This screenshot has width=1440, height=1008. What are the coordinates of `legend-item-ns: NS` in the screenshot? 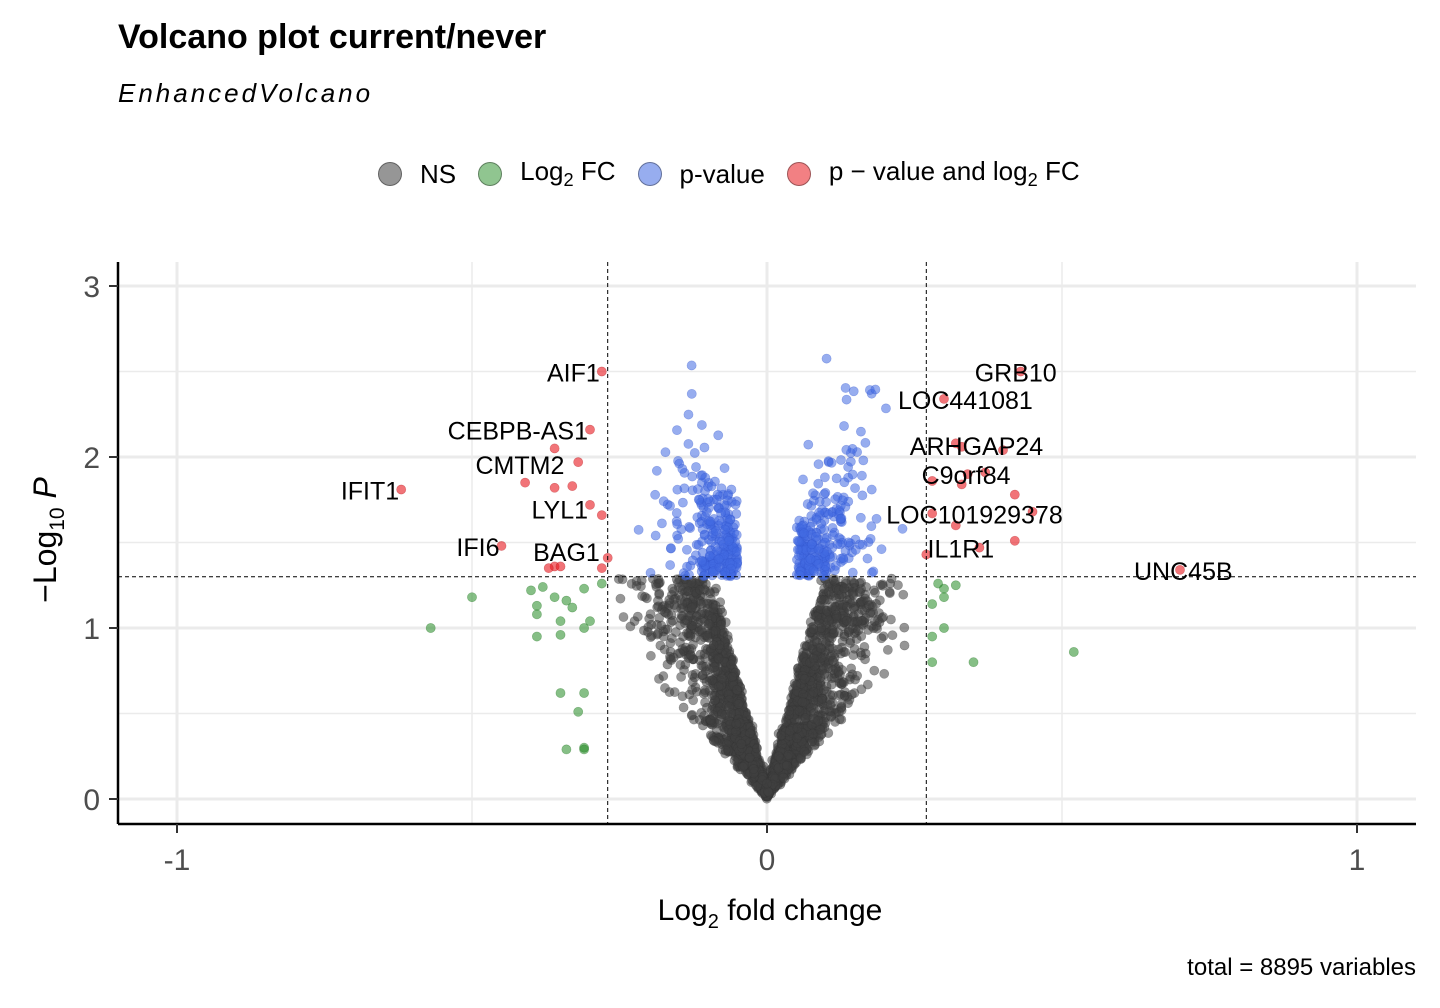 It's located at (417, 174).